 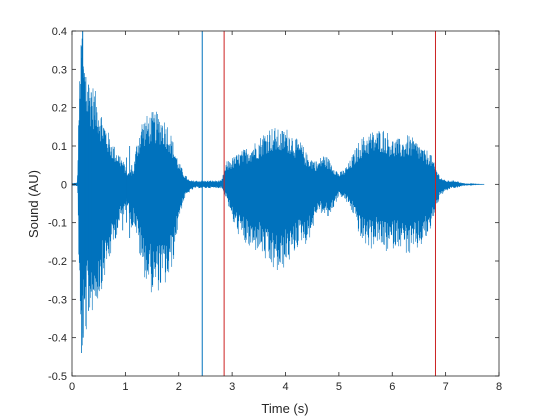 I want to click on x-axis-label: Time (s), so click(x=284, y=408).